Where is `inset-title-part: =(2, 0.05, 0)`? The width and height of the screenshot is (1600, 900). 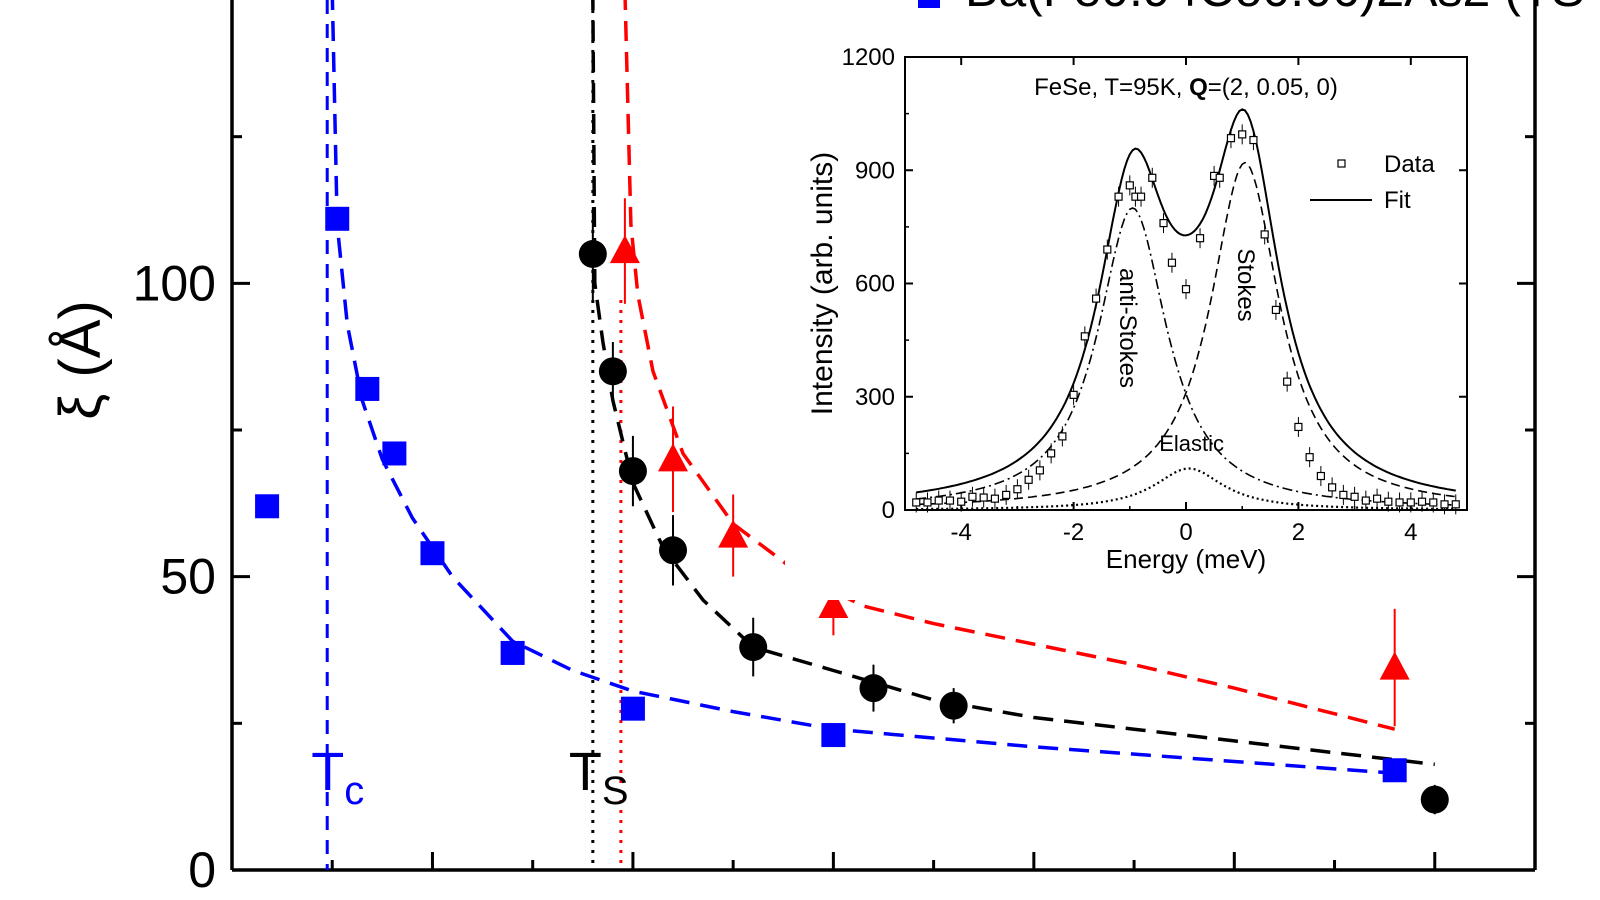
inset-title-part: =(2, 0.05, 0) is located at coordinates (1273, 87).